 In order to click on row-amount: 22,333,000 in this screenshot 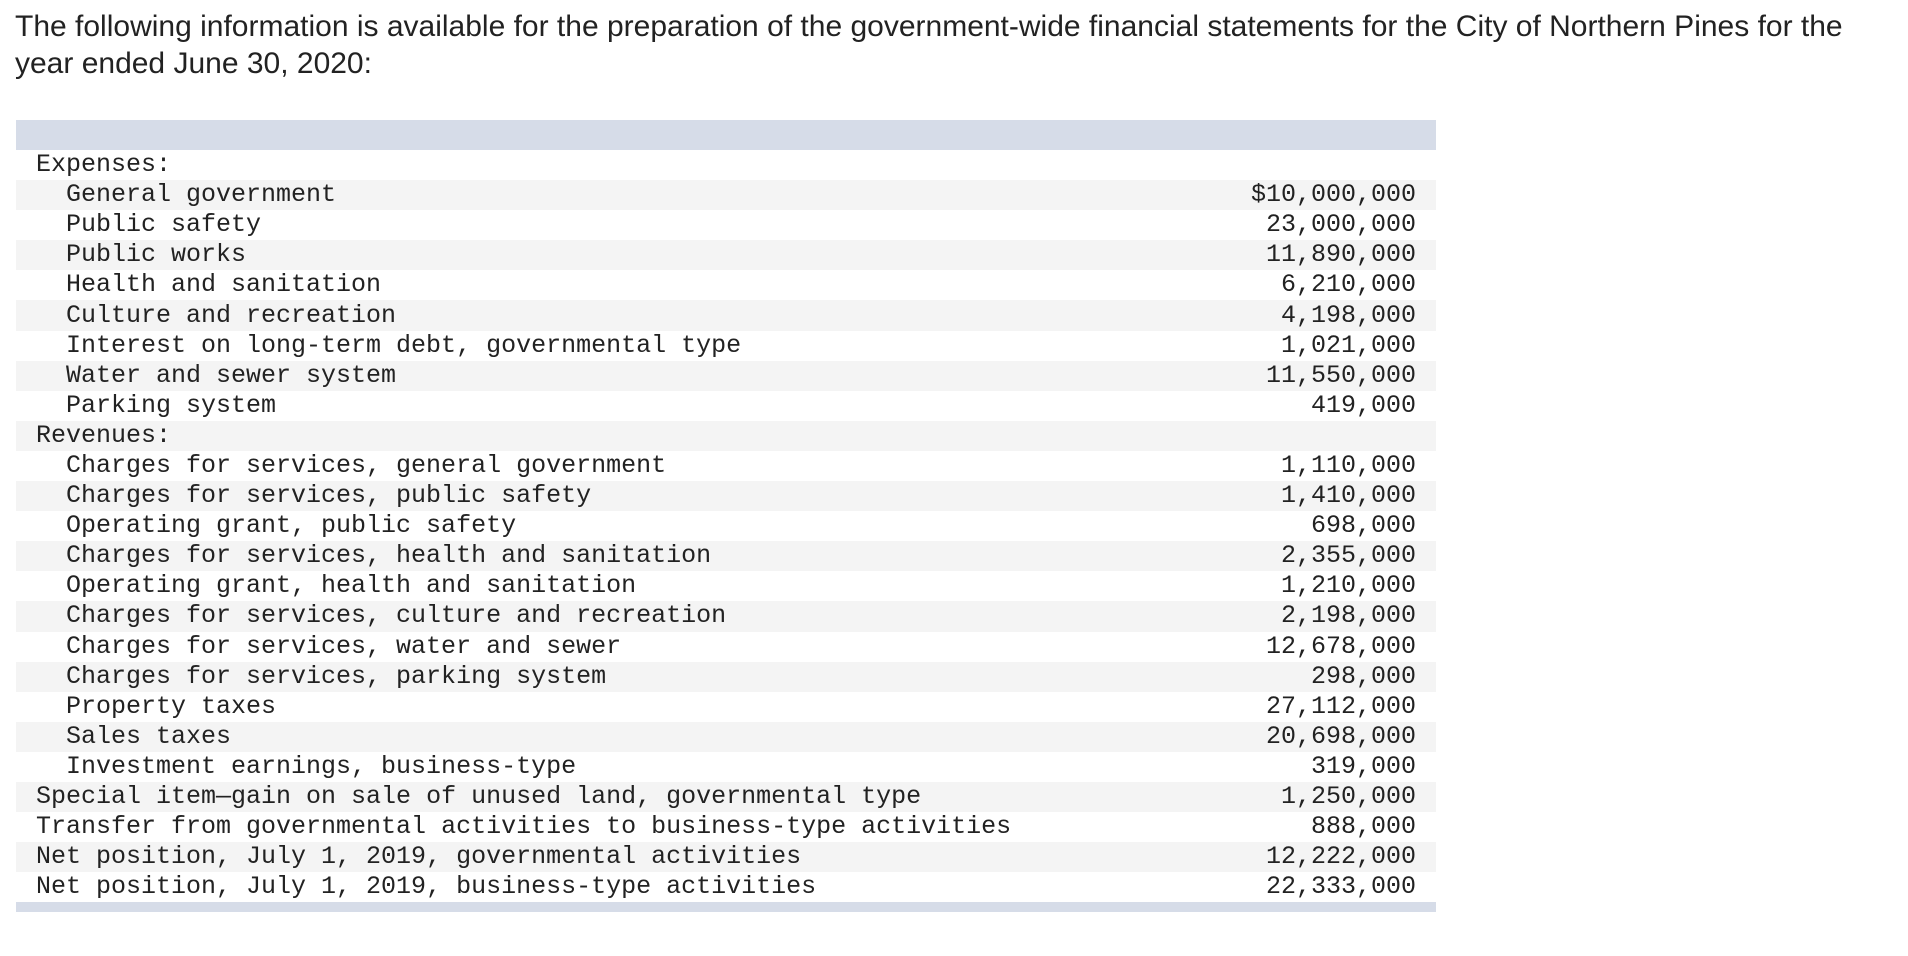, I will do `click(1340, 887)`.